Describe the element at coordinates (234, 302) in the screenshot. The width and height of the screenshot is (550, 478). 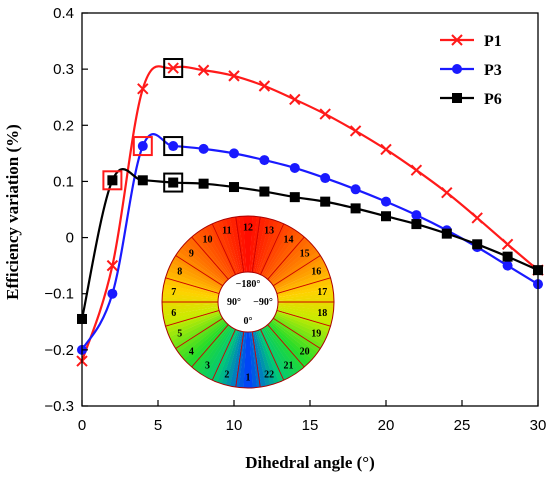
I see `wheel-label-left: 90°` at that location.